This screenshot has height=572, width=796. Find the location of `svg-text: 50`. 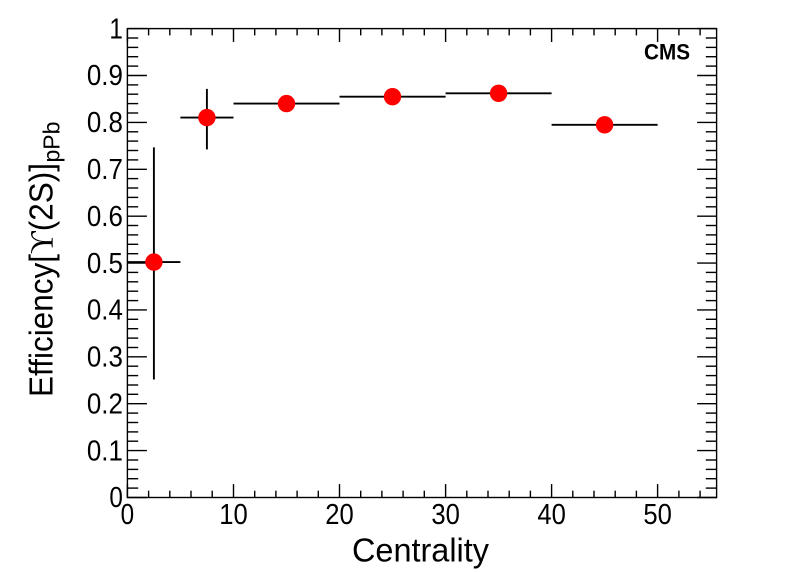

svg-text: 50 is located at coordinates (657, 515).